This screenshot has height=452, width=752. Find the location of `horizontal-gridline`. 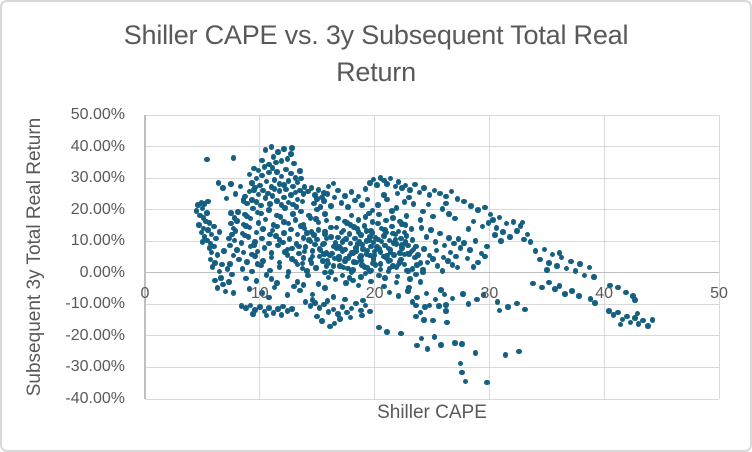

horizontal-gridline is located at coordinates (432, 304).